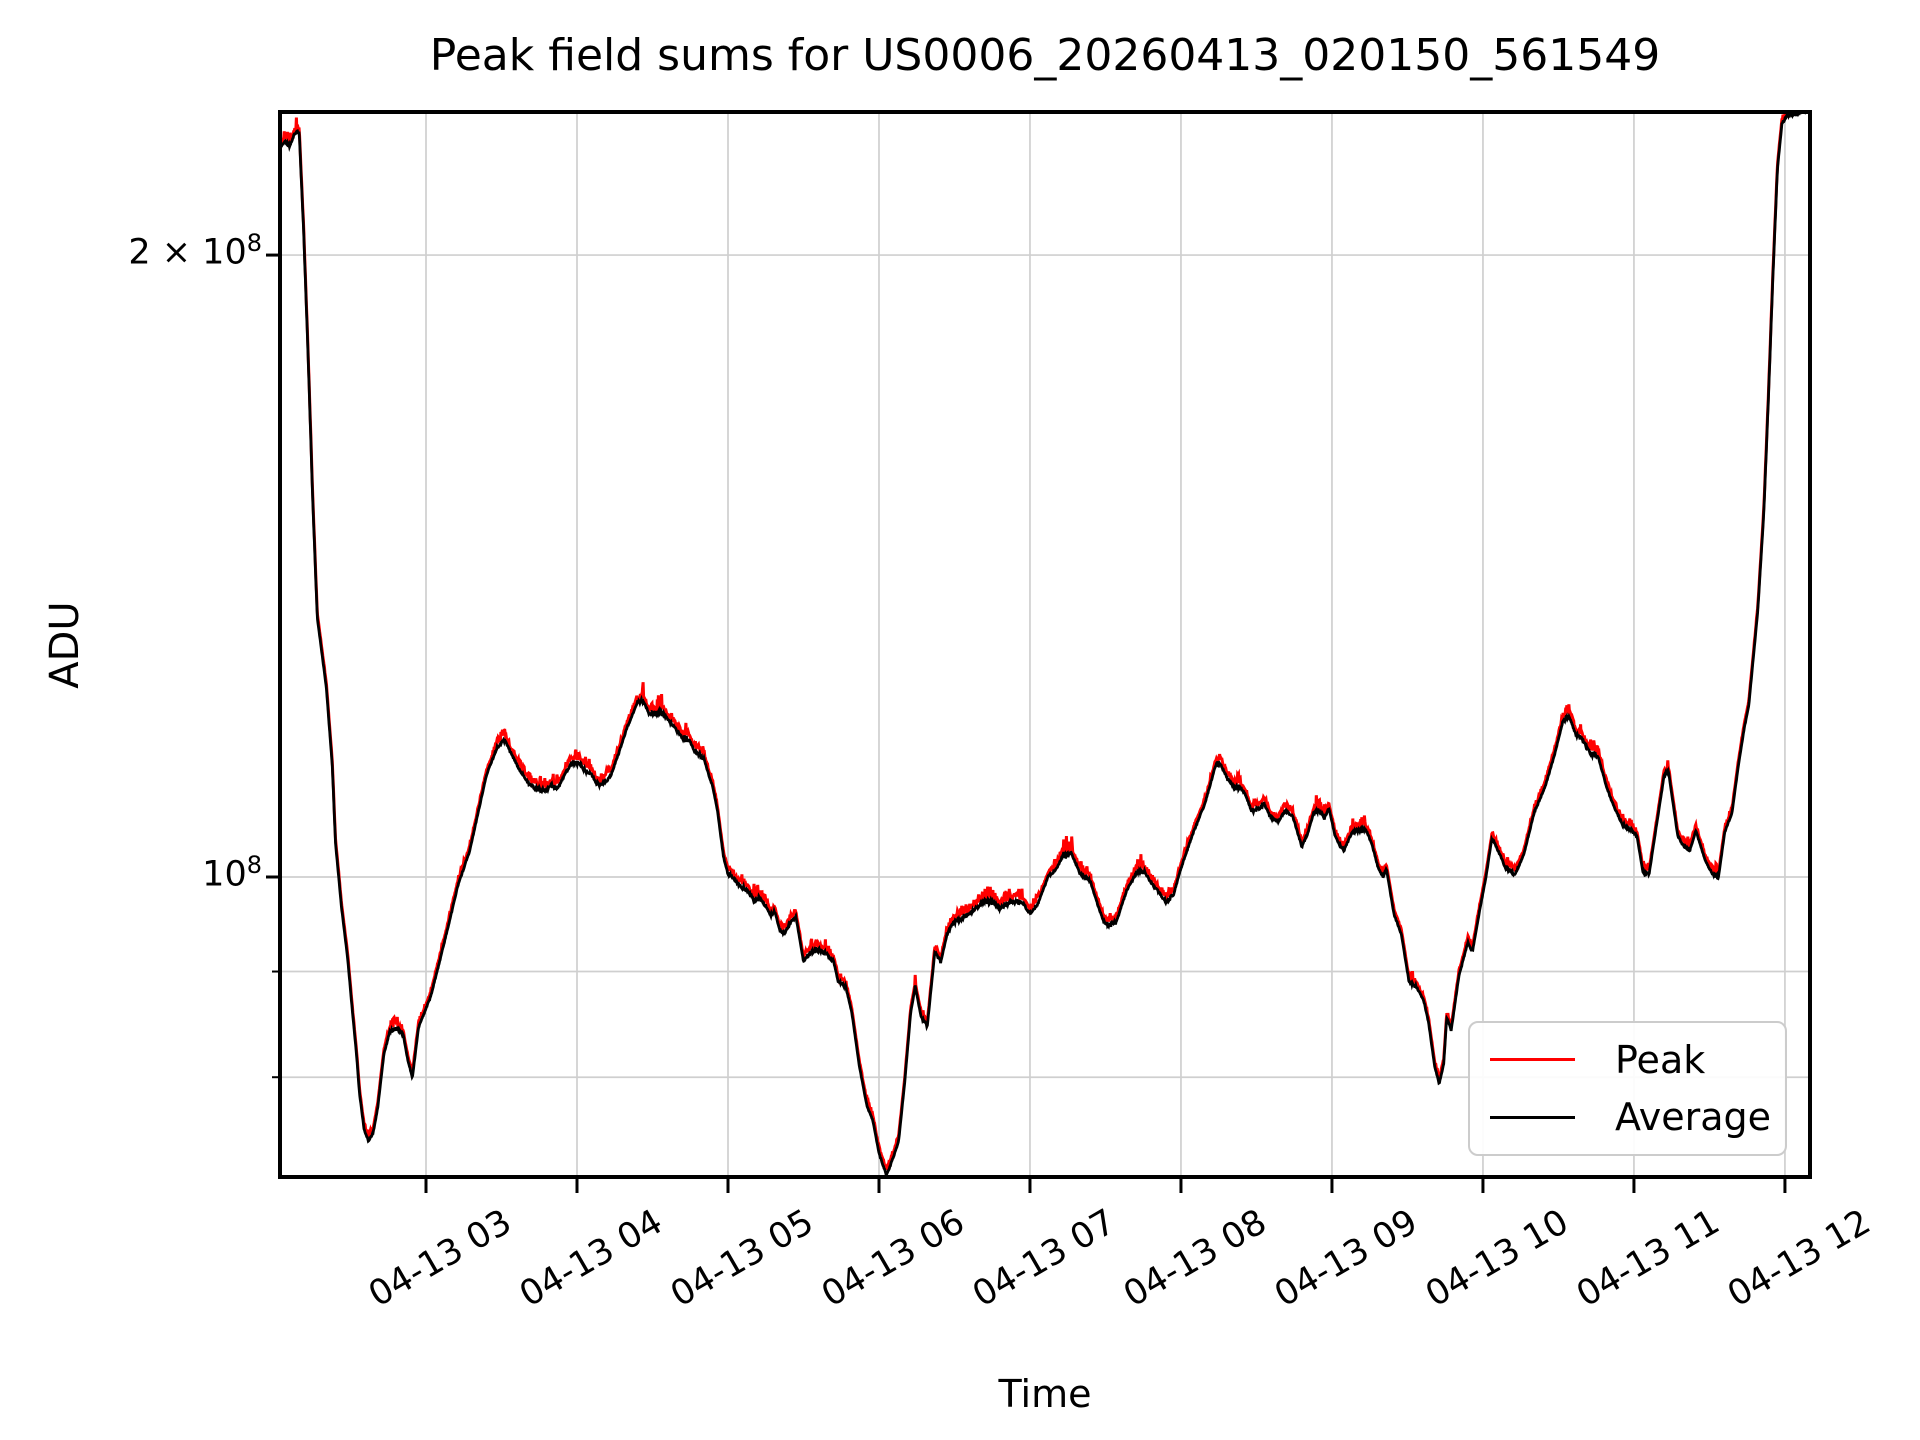  I want to click on legend-row-peak: Peak, so click(1627, 1060).